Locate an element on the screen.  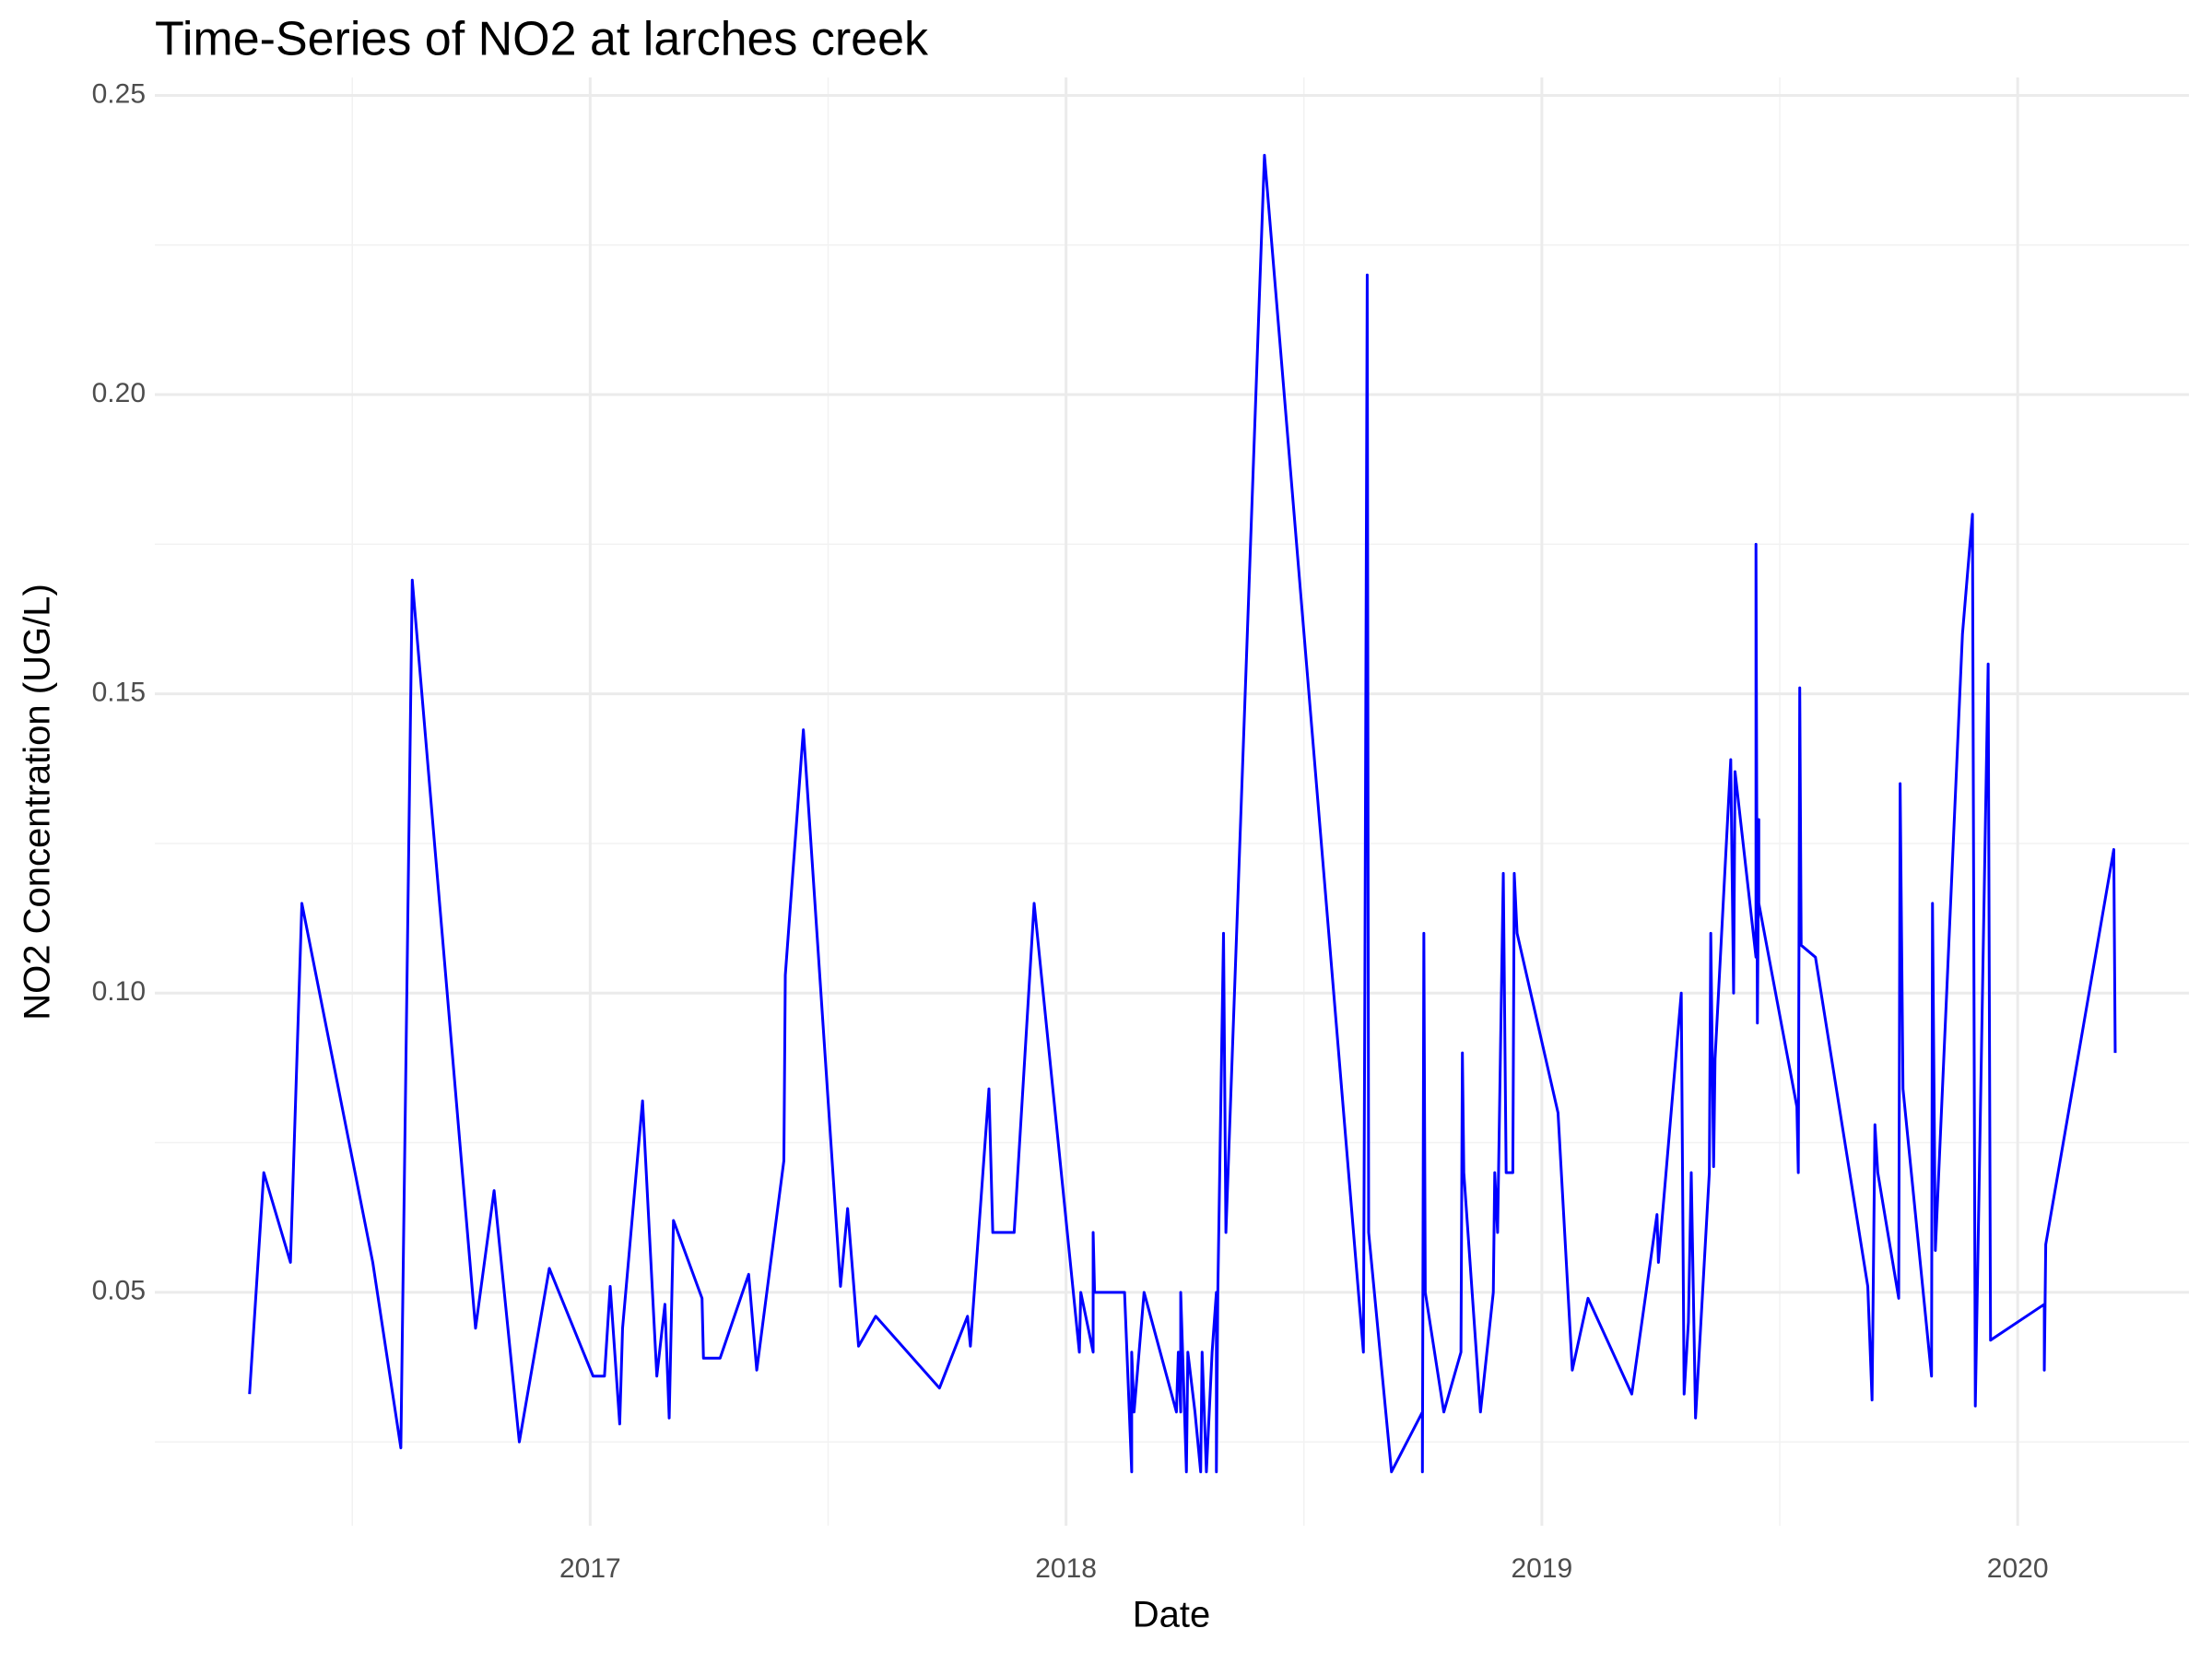
x-tick-label: 2017 is located at coordinates (590, 1568).